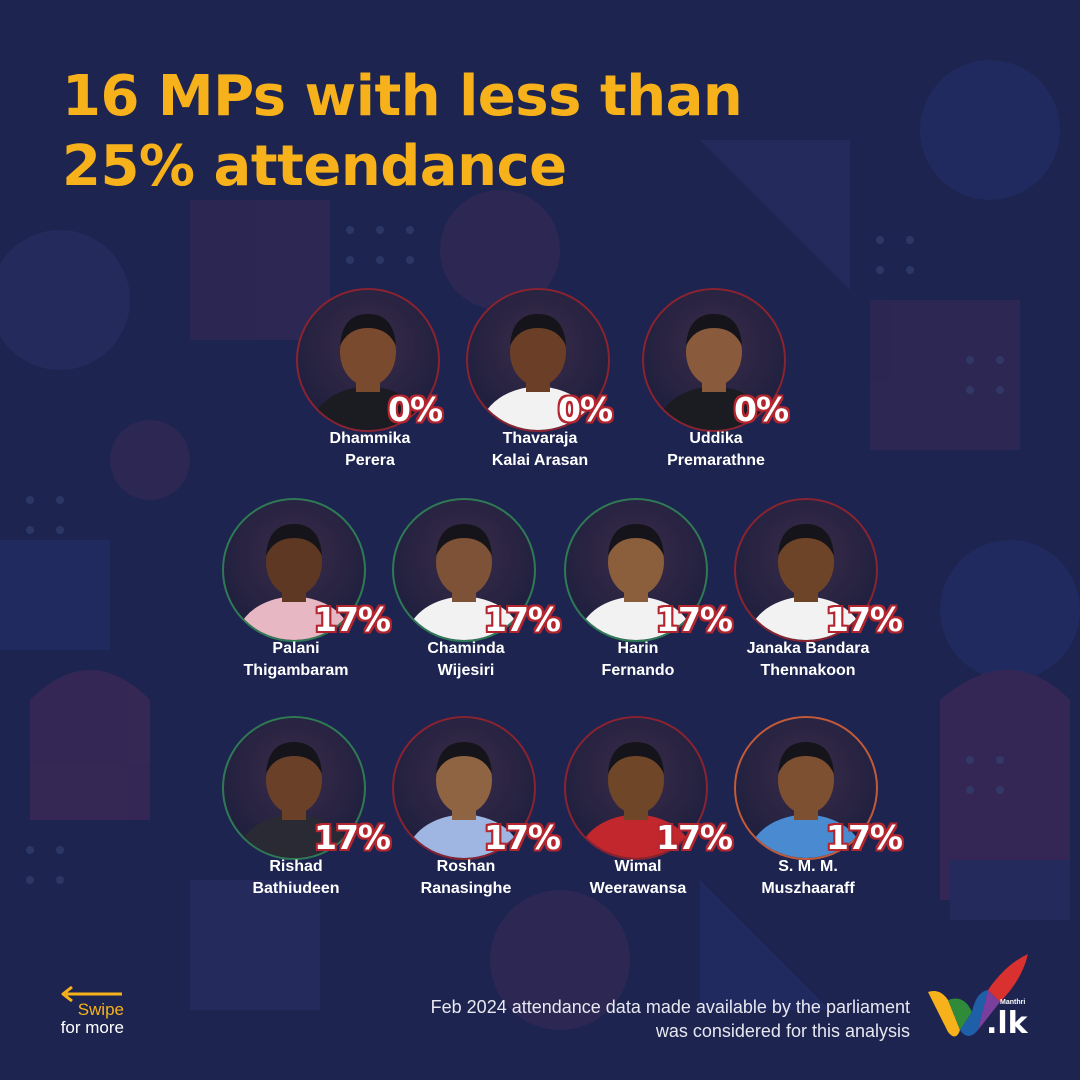  I want to click on mp-name: Thavaraja Kalai Arasan, so click(540, 450).